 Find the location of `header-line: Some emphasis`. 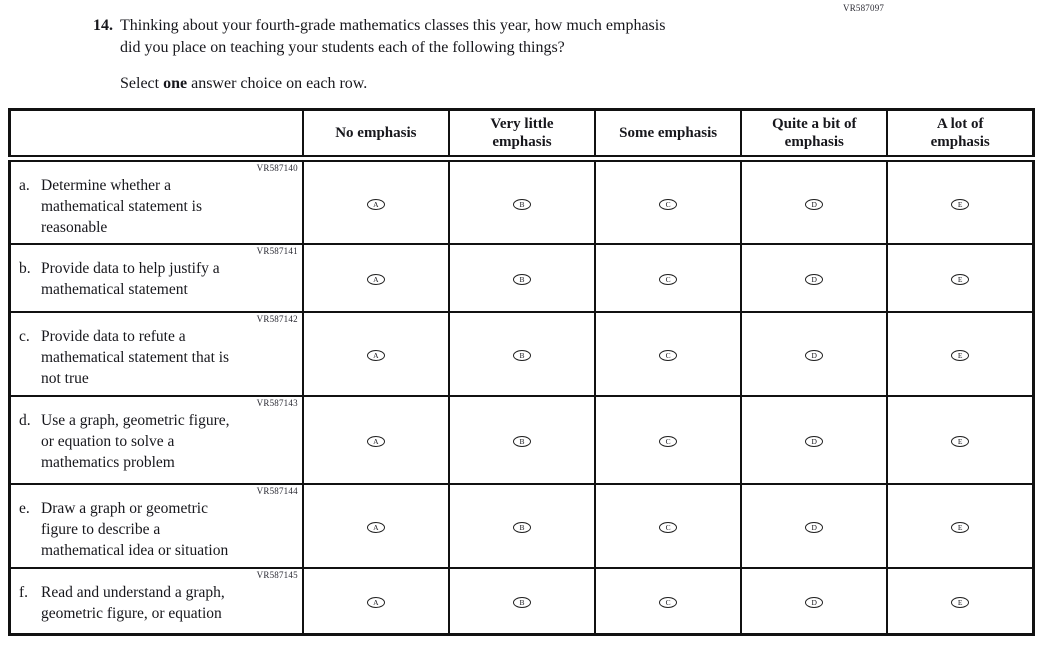

header-line: Some emphasis is located at coordinates (668, 133).